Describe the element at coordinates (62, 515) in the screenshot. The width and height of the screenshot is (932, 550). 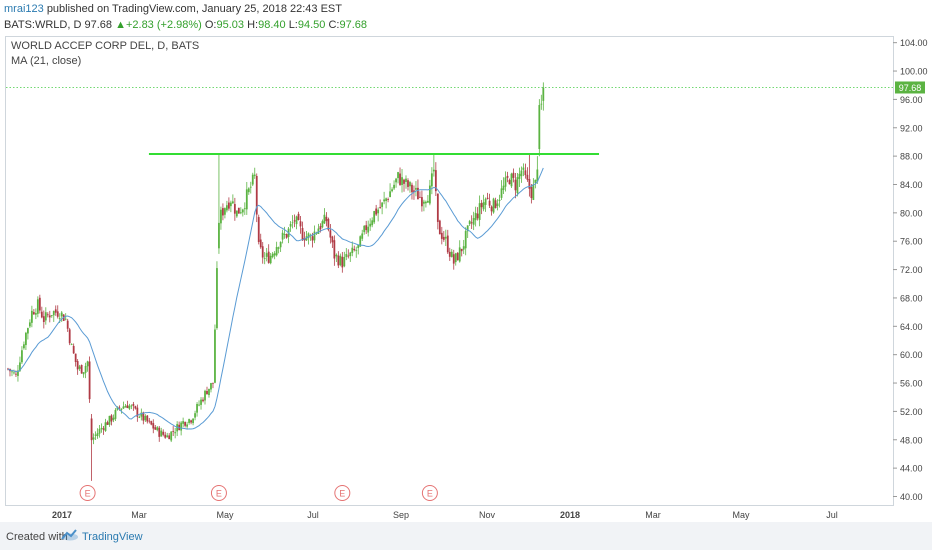
I see `x-tick-label: 2017` at that location.